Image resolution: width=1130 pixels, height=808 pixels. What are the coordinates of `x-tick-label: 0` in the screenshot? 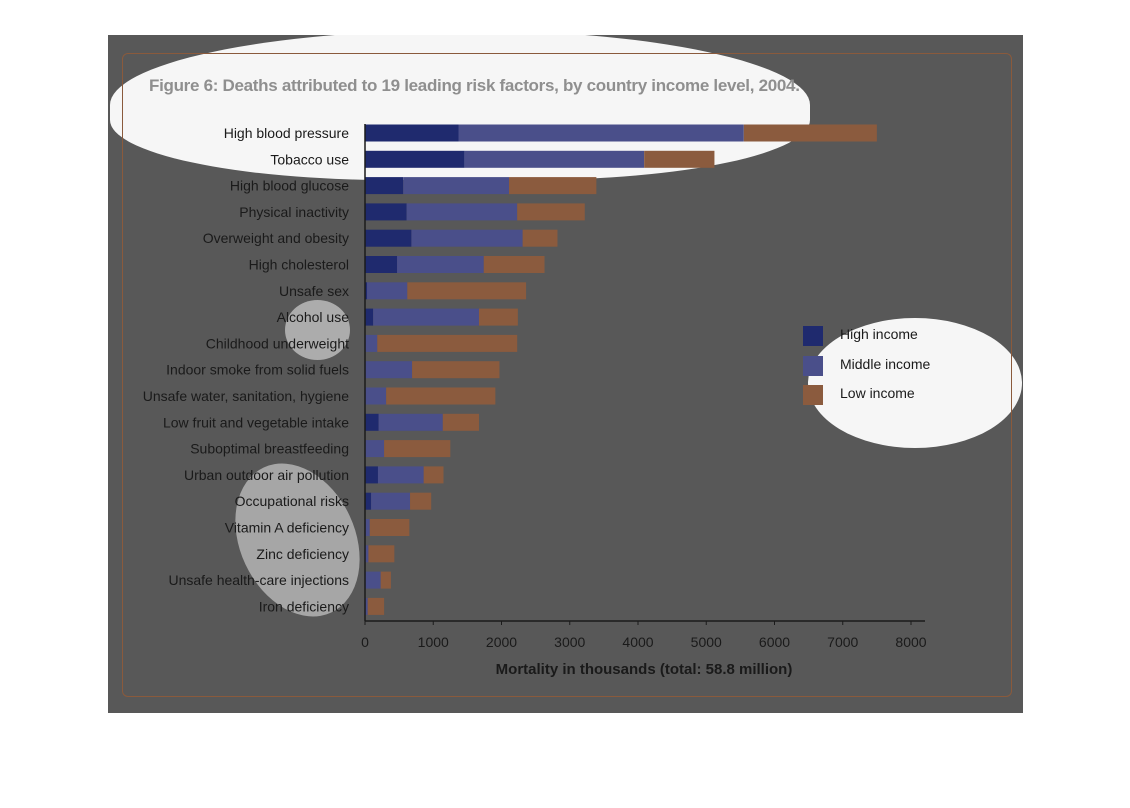 It's located at (365, 642).